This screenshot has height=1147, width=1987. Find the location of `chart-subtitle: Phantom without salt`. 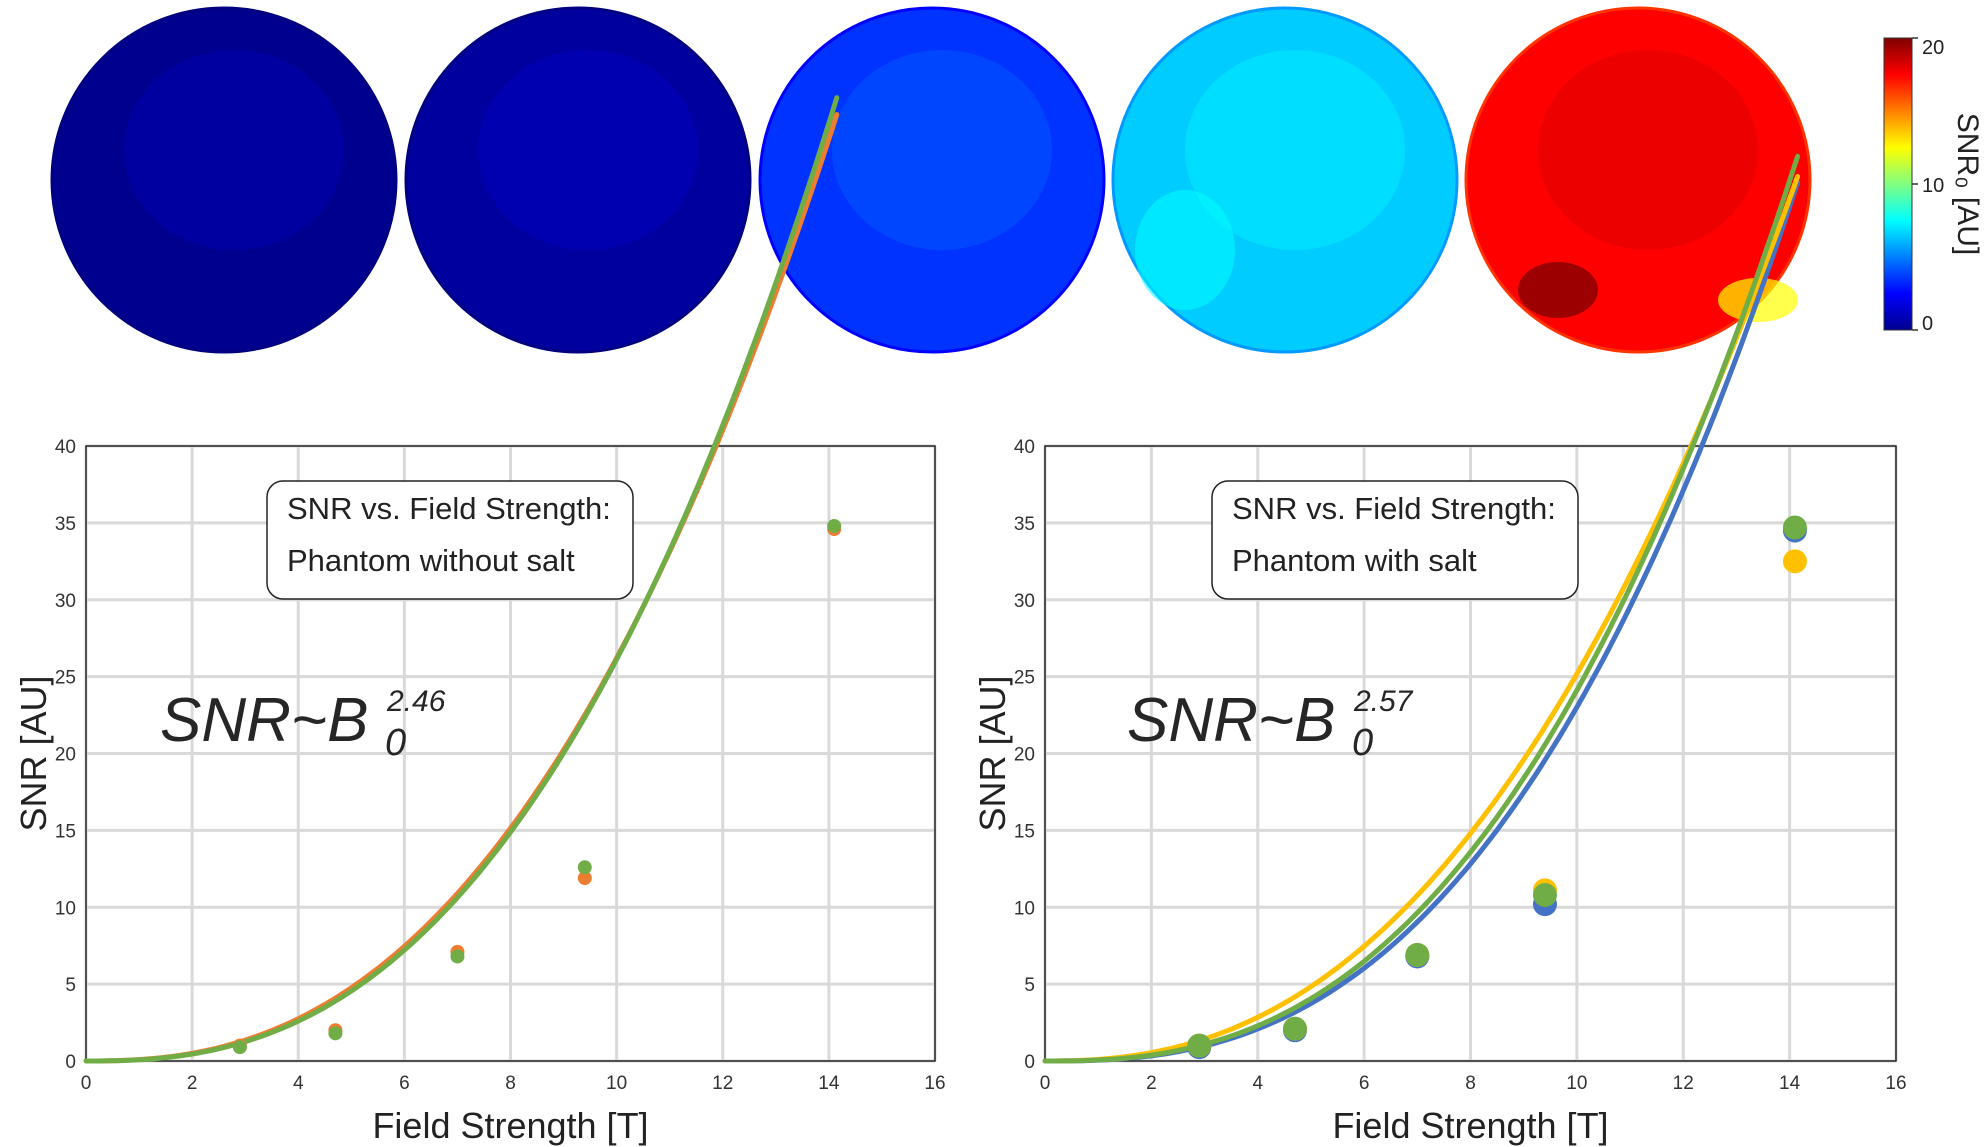

chart-subtitle: Phantom without salt is located at coordinates (431, 560).